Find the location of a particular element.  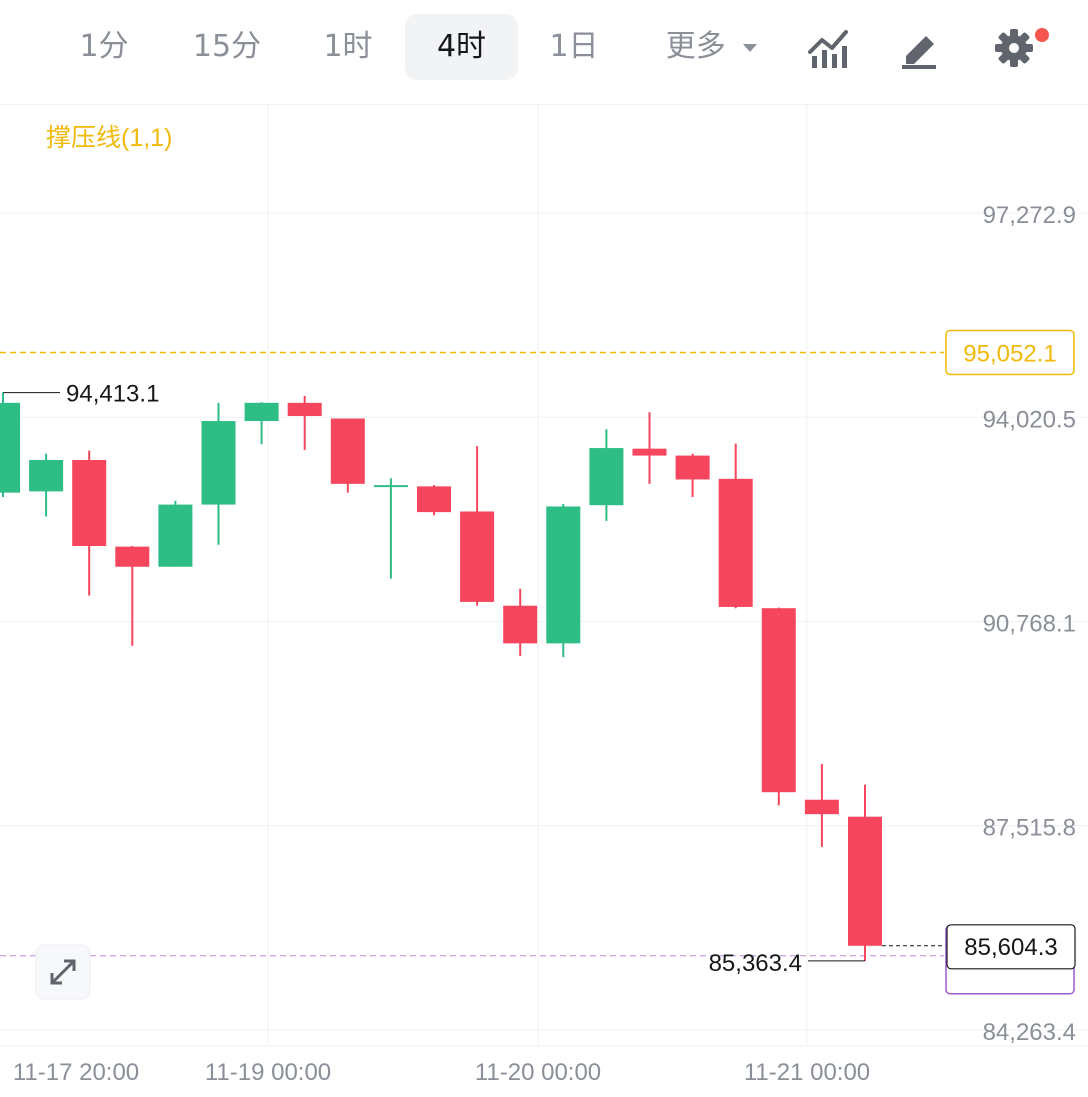

resistance-price-box is located at coordinates (1010, 352).